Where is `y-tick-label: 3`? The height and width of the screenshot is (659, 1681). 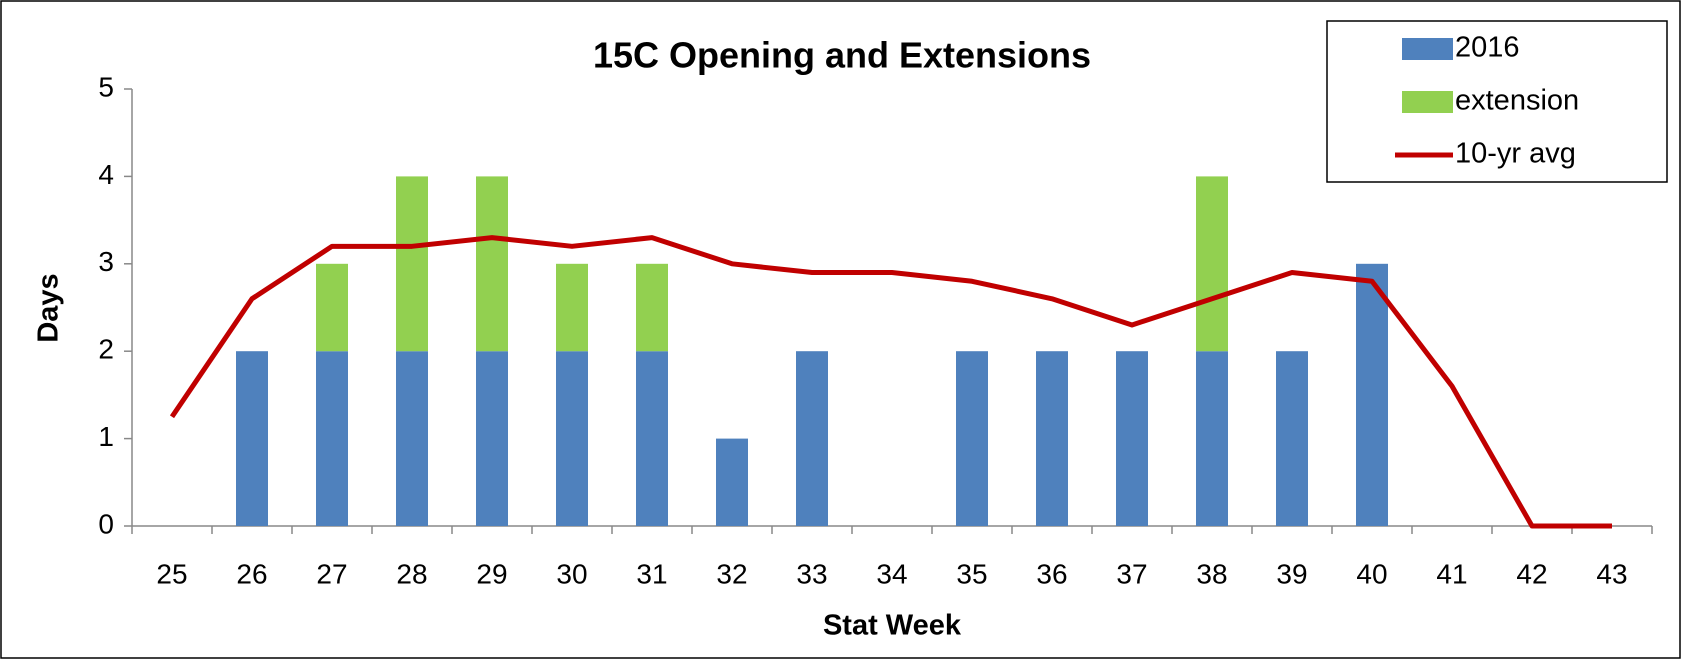 y-tick-label: 3 is located at coordinates (106, 261).